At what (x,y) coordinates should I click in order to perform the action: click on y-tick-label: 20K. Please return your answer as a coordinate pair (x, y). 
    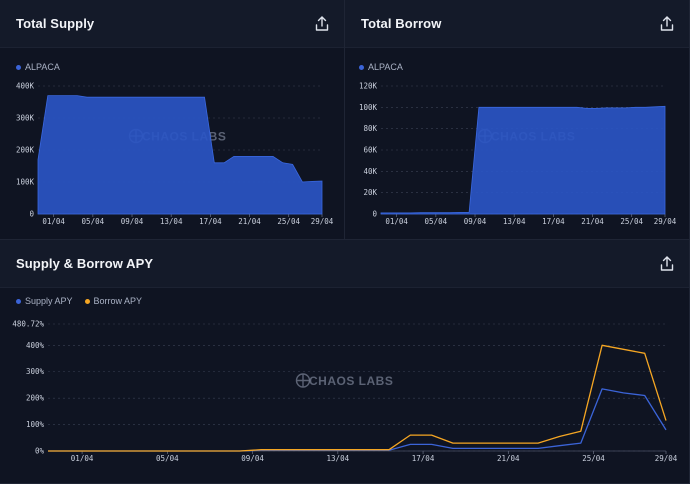
    Looking at the image, I should click on (370, 192).